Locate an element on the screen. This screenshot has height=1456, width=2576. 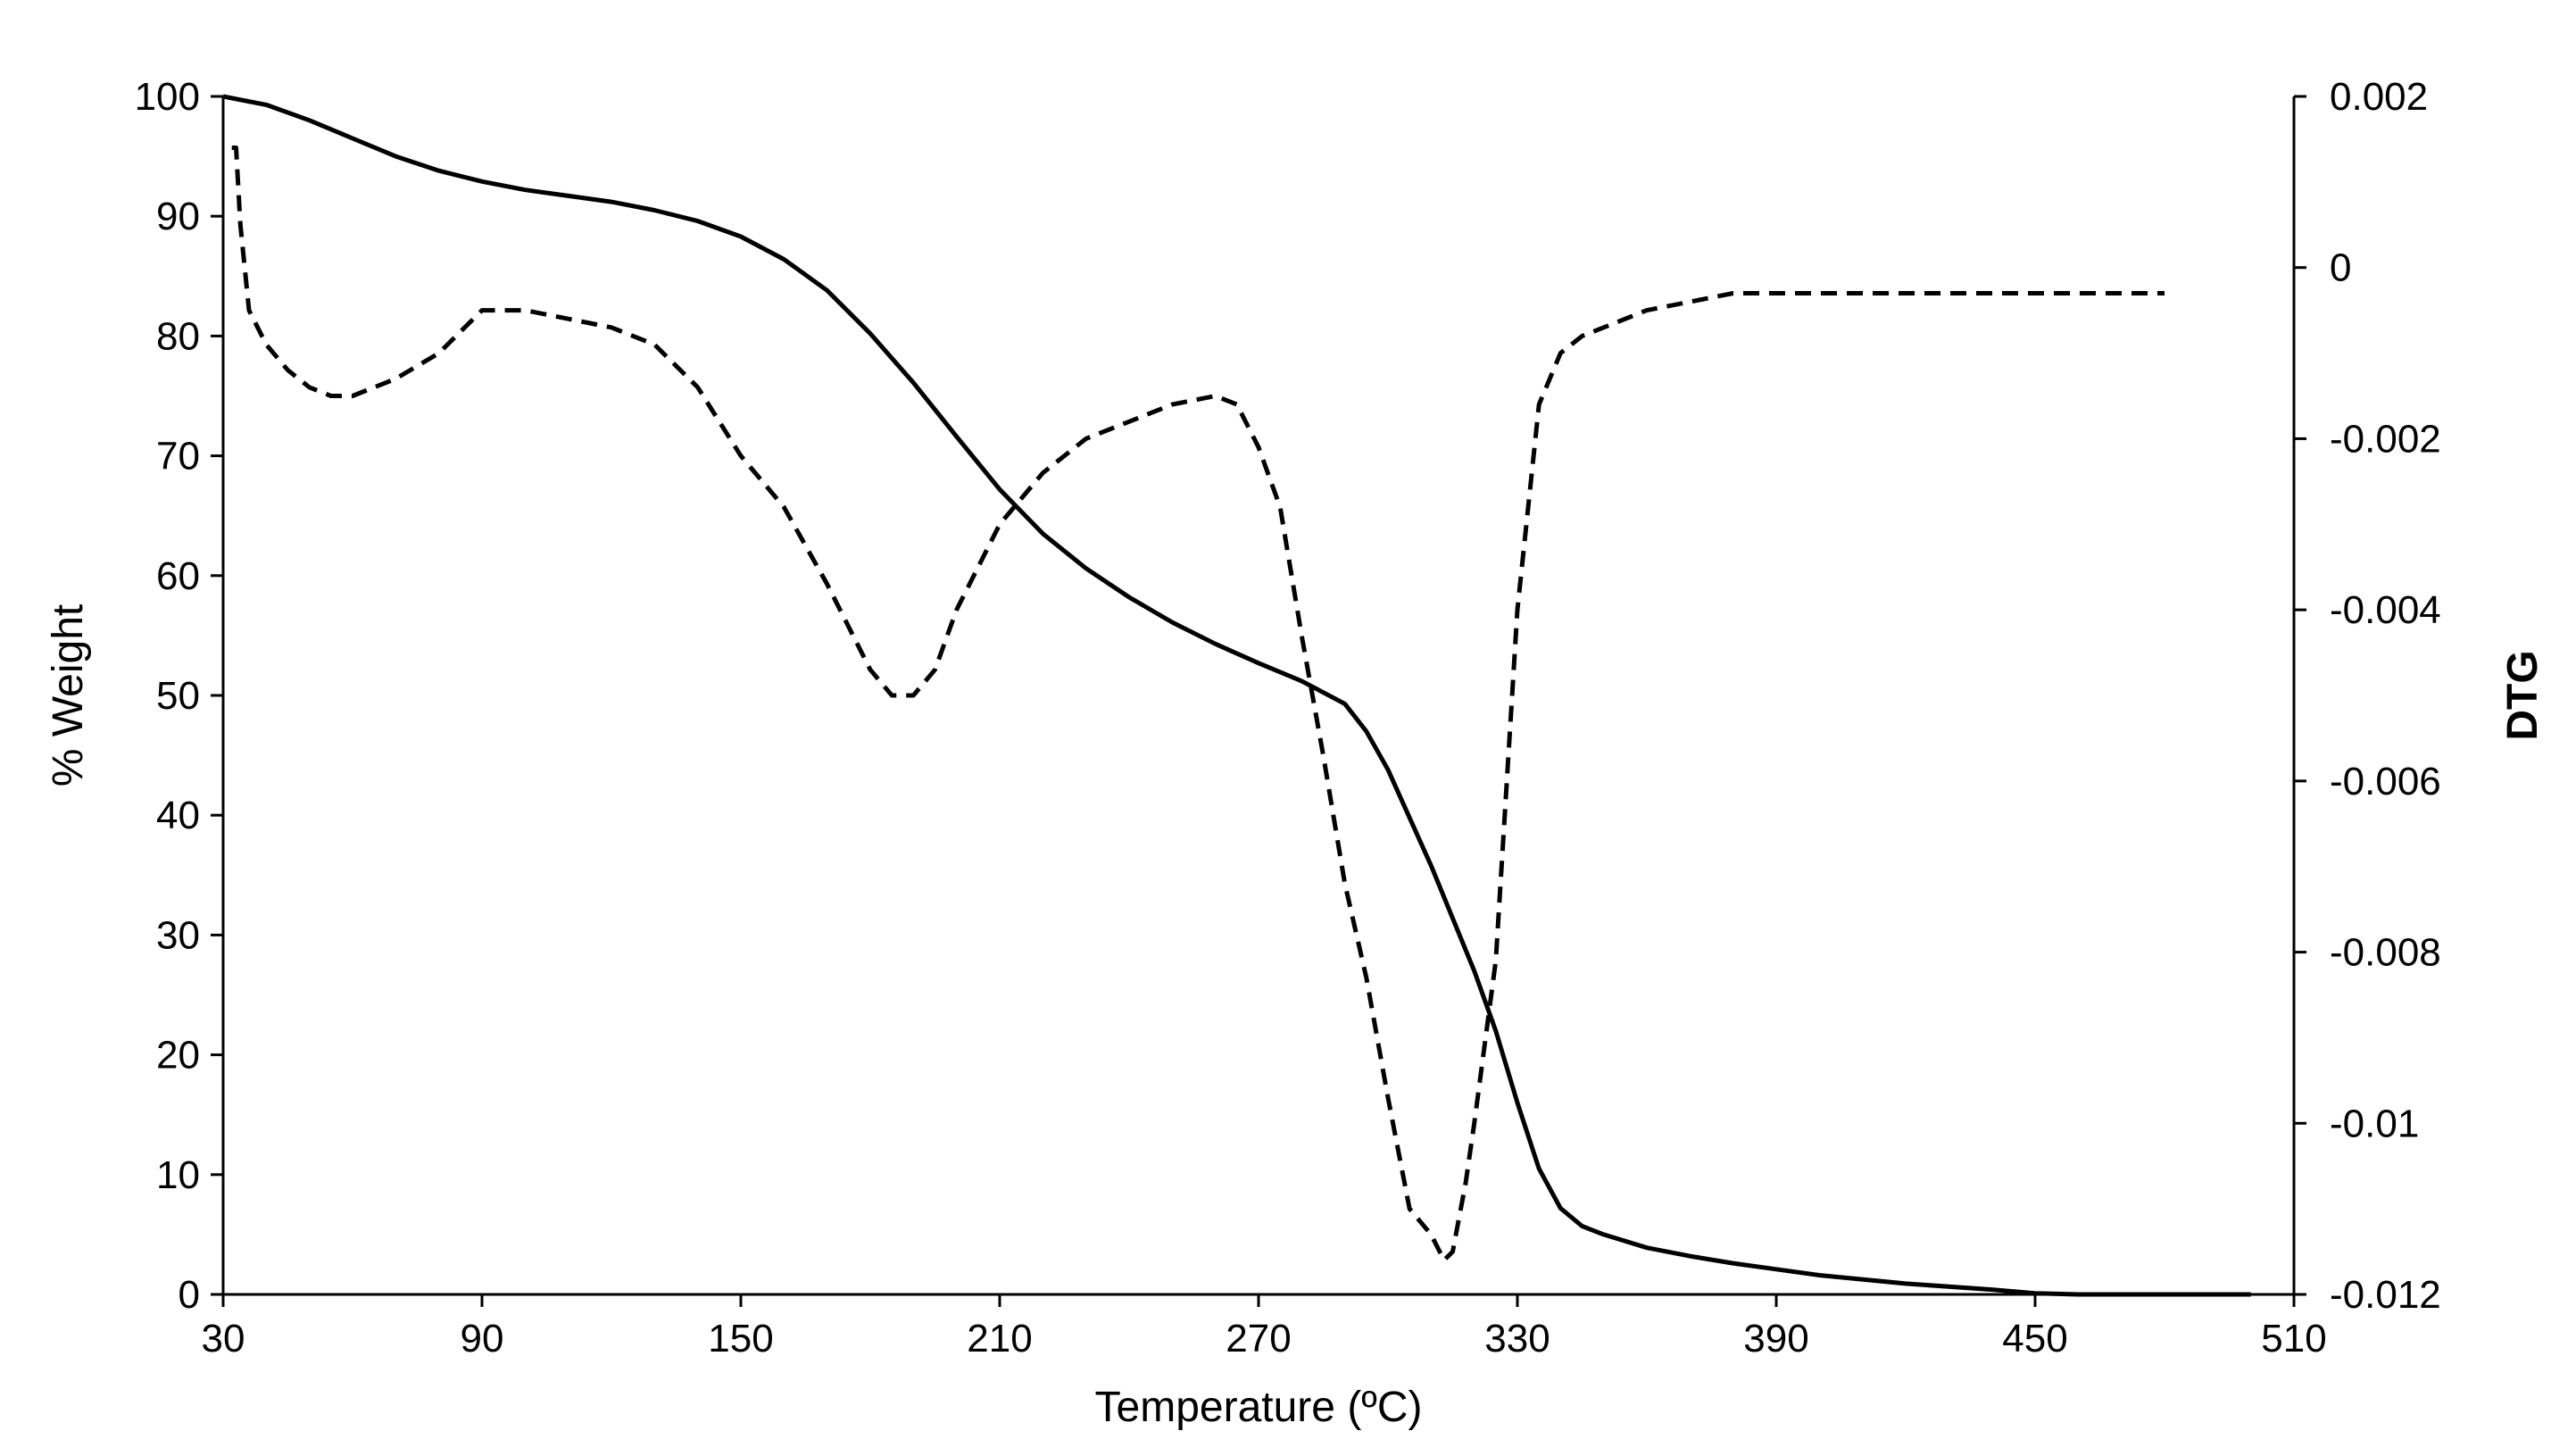
y2-tick-label: -0.004 is located at coordinates (2386, 610).